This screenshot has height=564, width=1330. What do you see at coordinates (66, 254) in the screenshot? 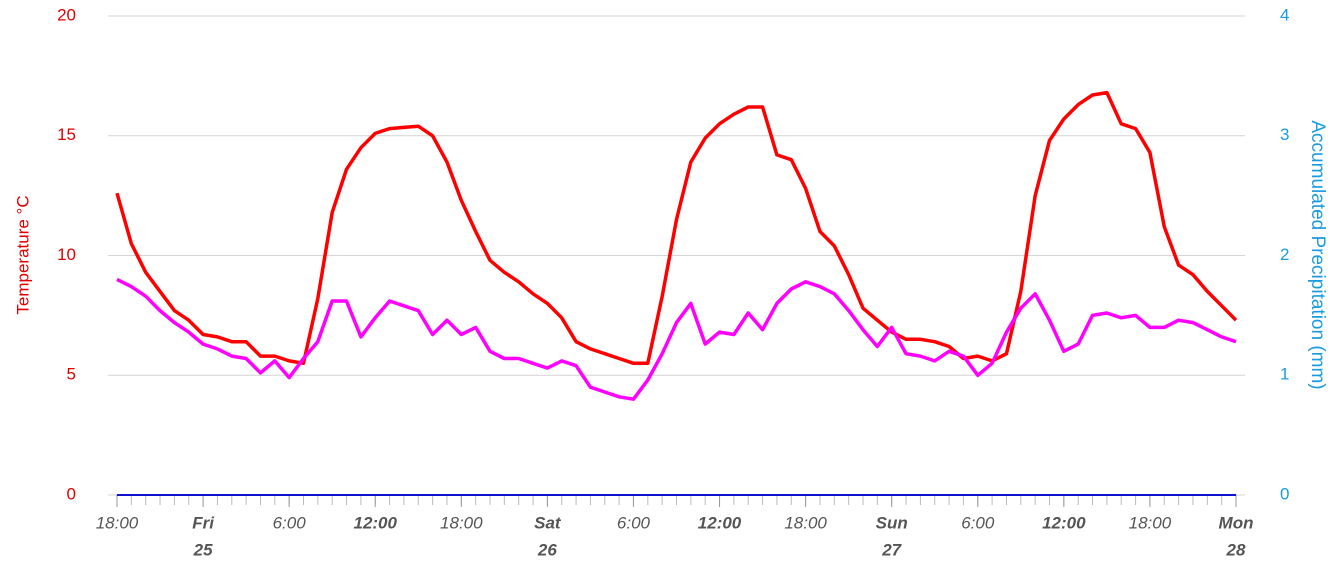
I see `y-tick-label: 10` at bounding box center [66, 254].